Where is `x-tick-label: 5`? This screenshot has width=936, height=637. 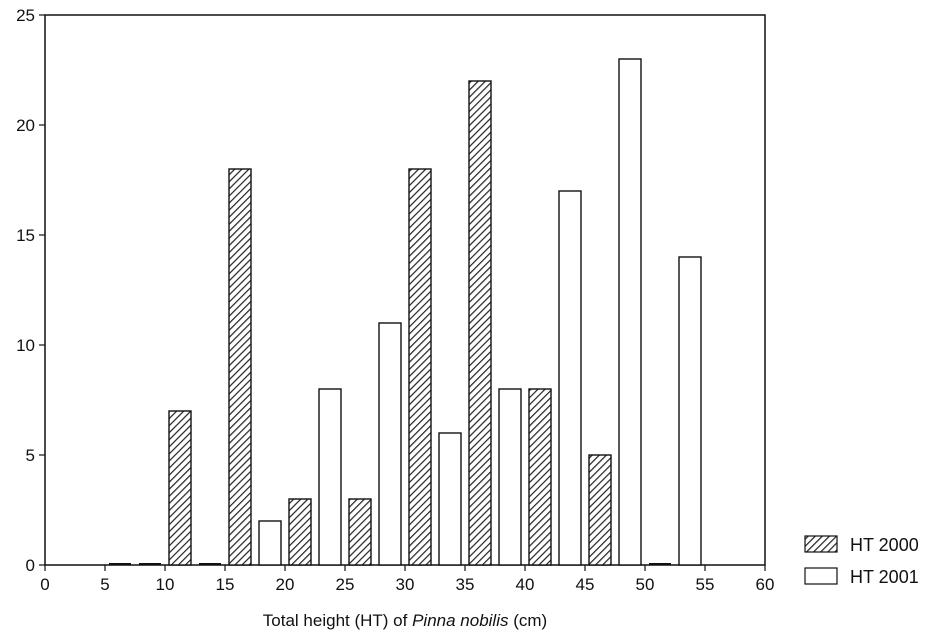 x-tick-label: 5 is located at coordinates (104, 584).